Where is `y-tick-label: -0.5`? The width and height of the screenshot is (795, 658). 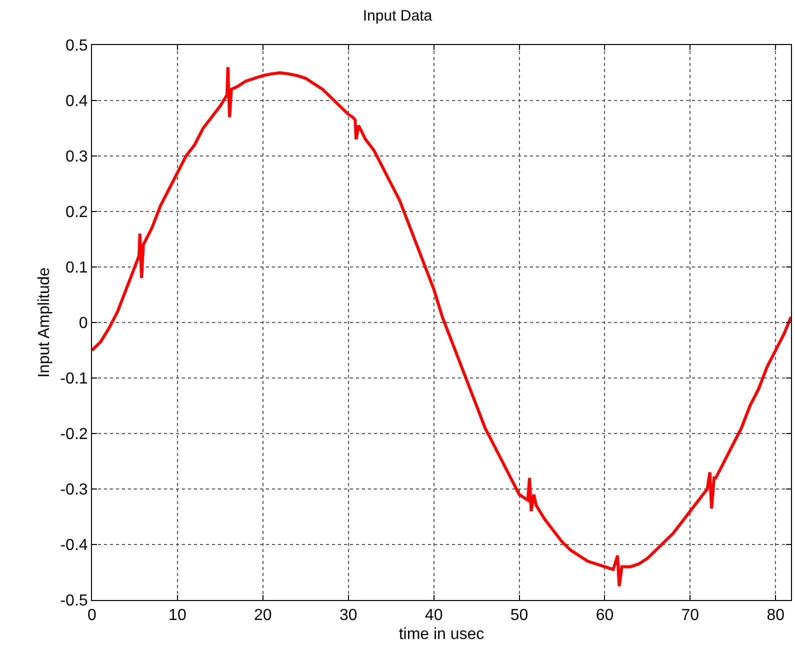
y-tick-label: -0.5 is located at coordinates (74, 601).